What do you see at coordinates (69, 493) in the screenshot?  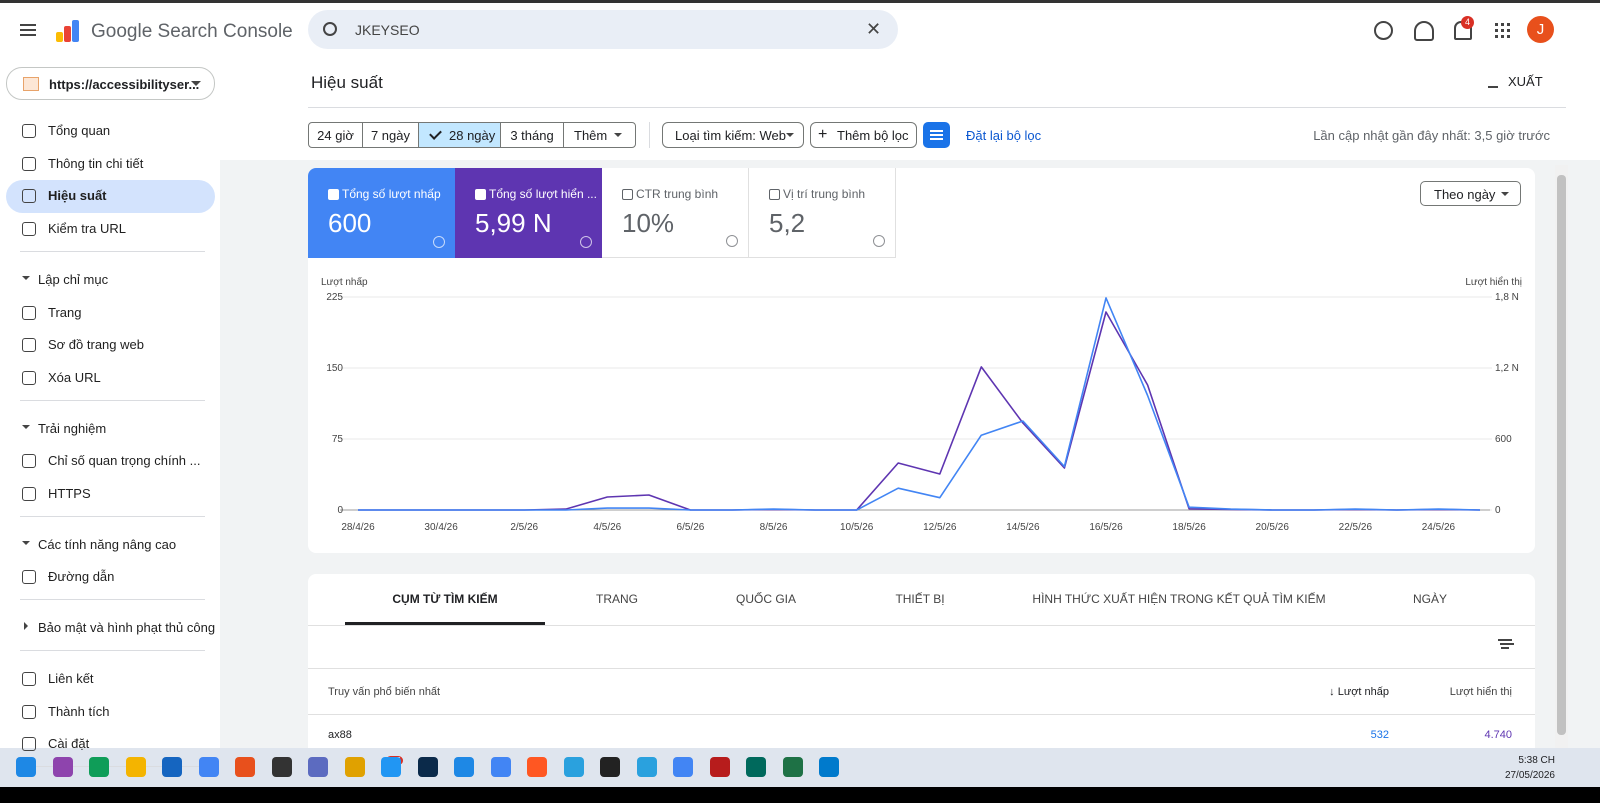 I see `nav-item: HTTPS` at bounding box center [69, 493].